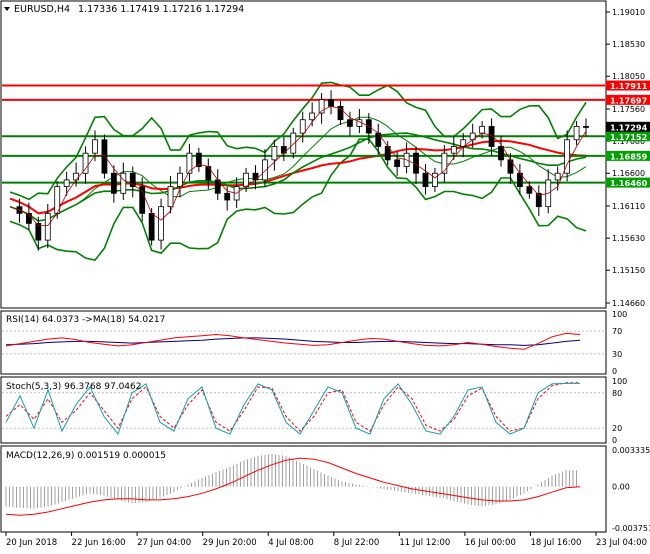  I want to click on level-price-label: 1.17697, so click(629, 100).